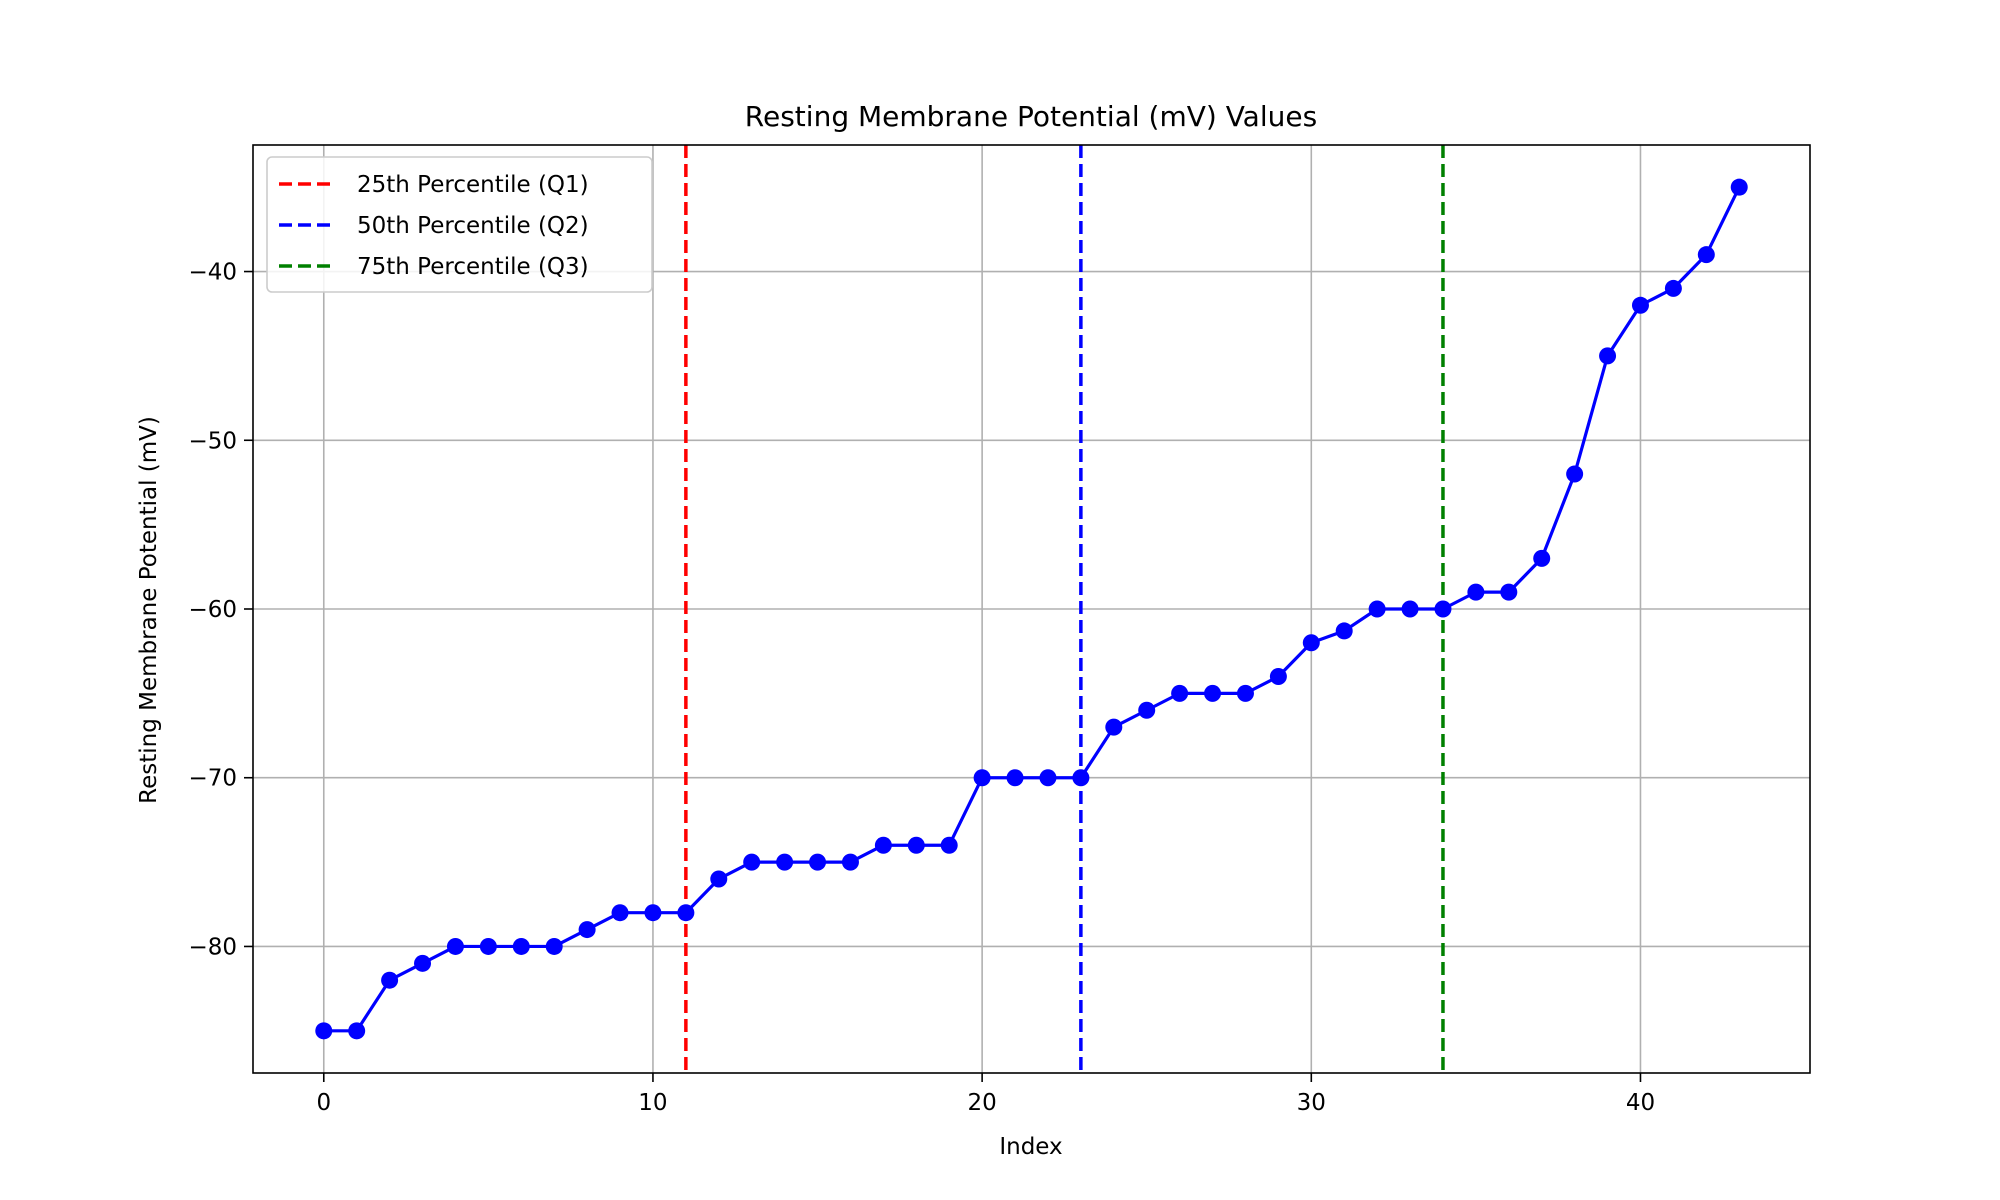 The width and height of the screenshot is (2000, 1200). What do you see at coordinates (212, 610) in the screenshot?
I see `y-tick-label: −60` at bounding box center [212, 610].